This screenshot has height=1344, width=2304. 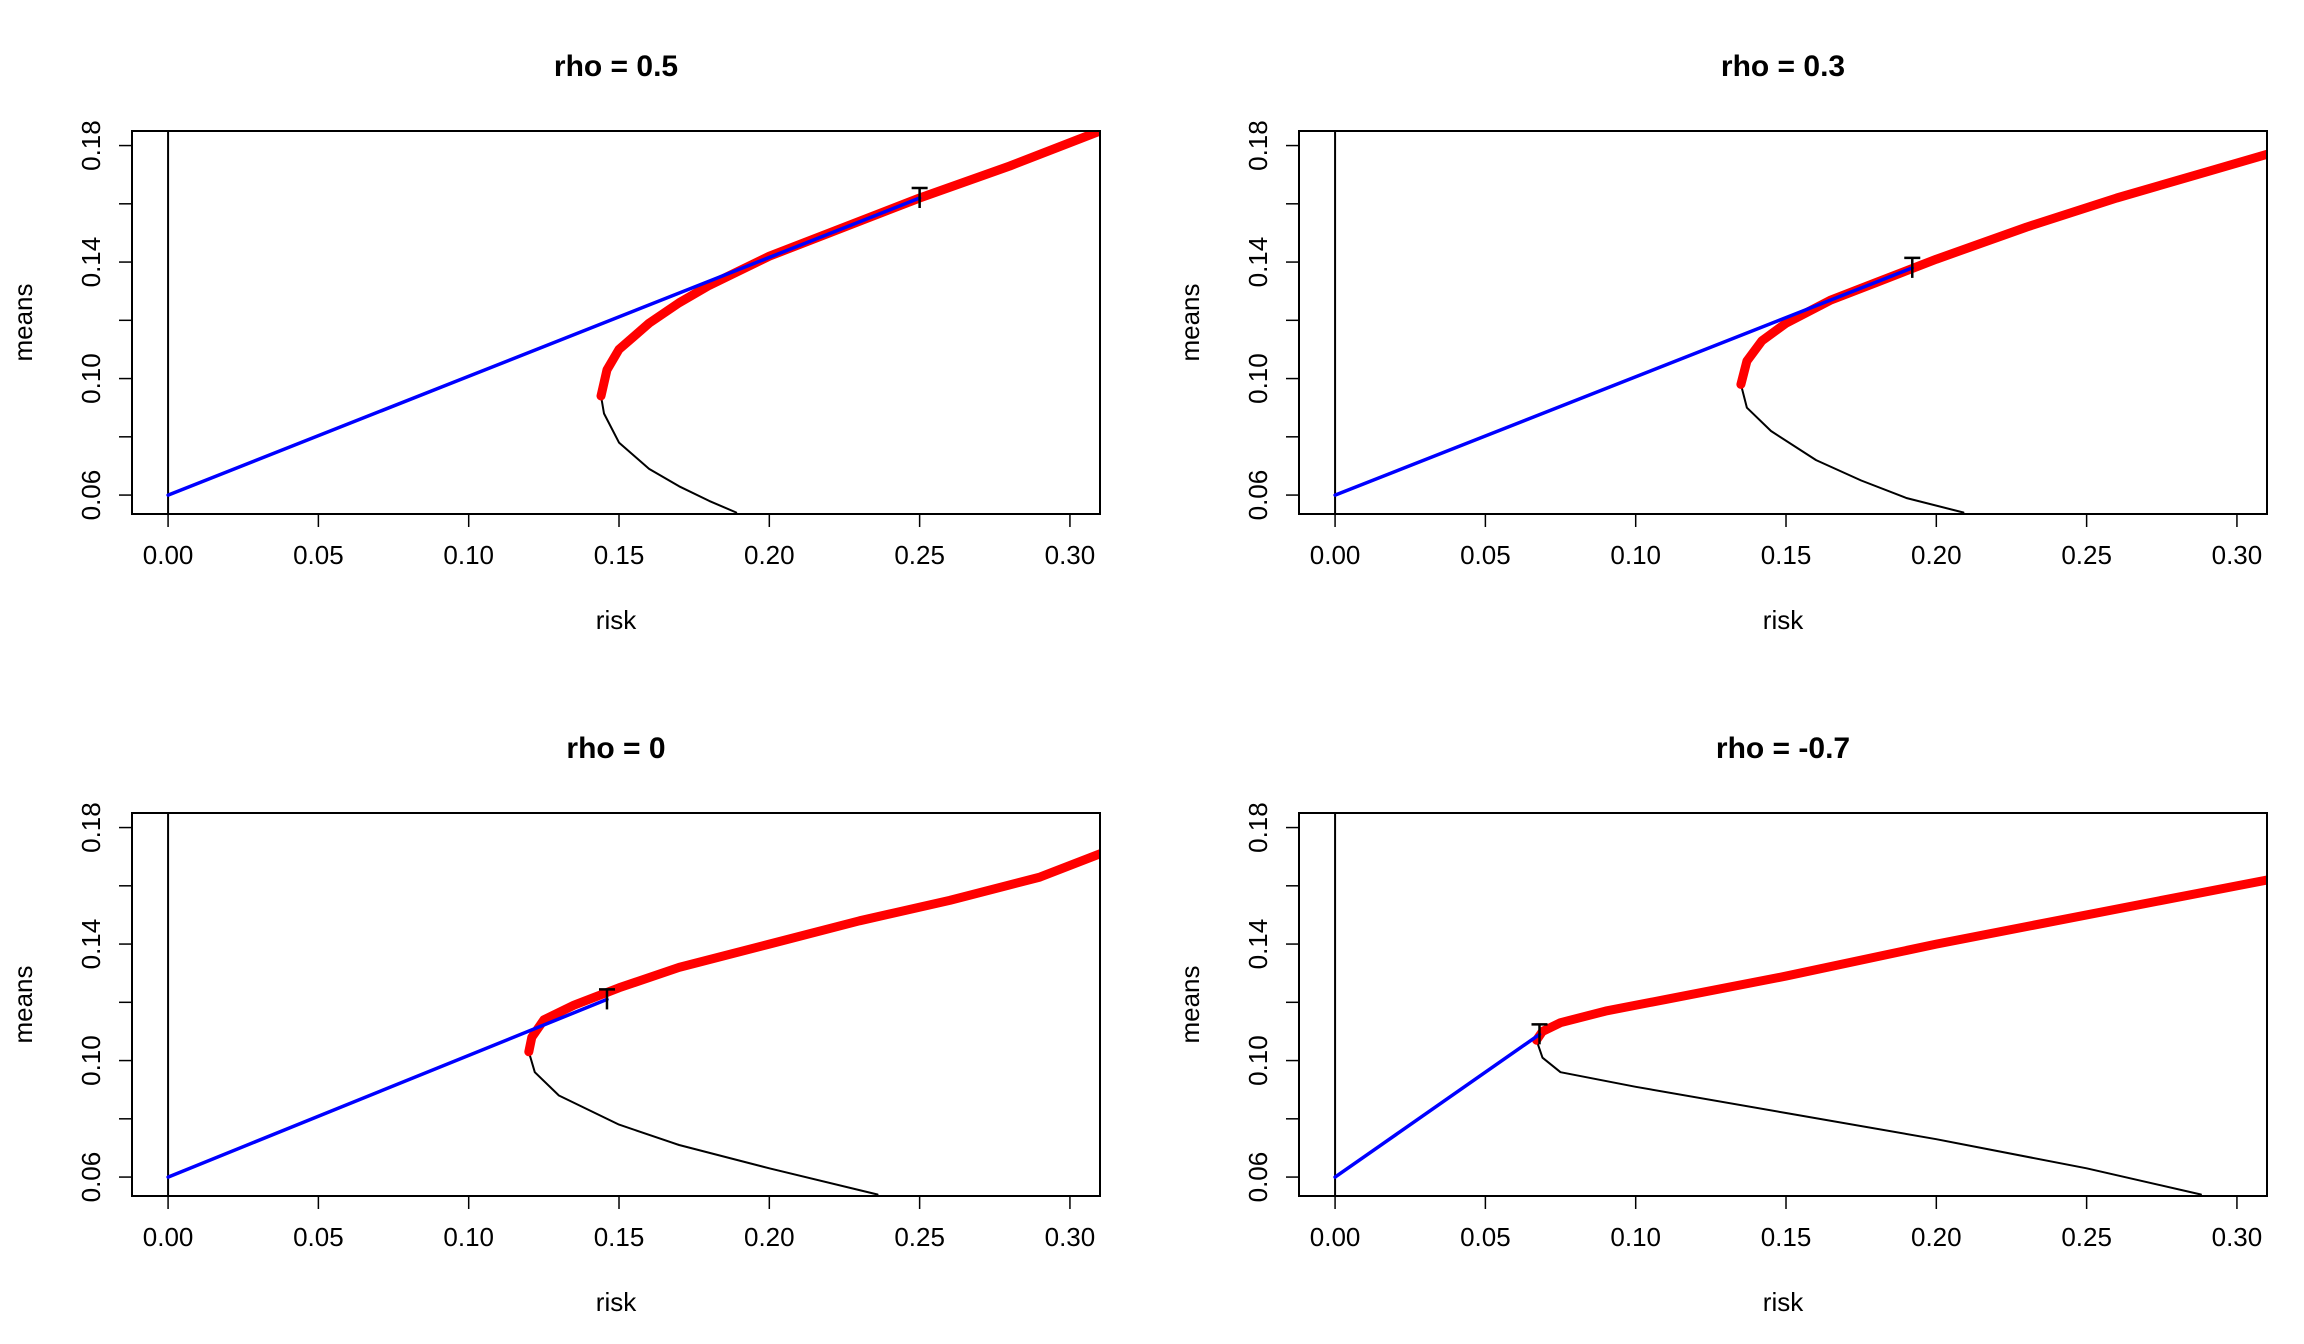 What do you see at coordinates (1783, 66) in the screenshot?
I see `chart-title: rho = 0.3` at bounding box center [1783, 66].